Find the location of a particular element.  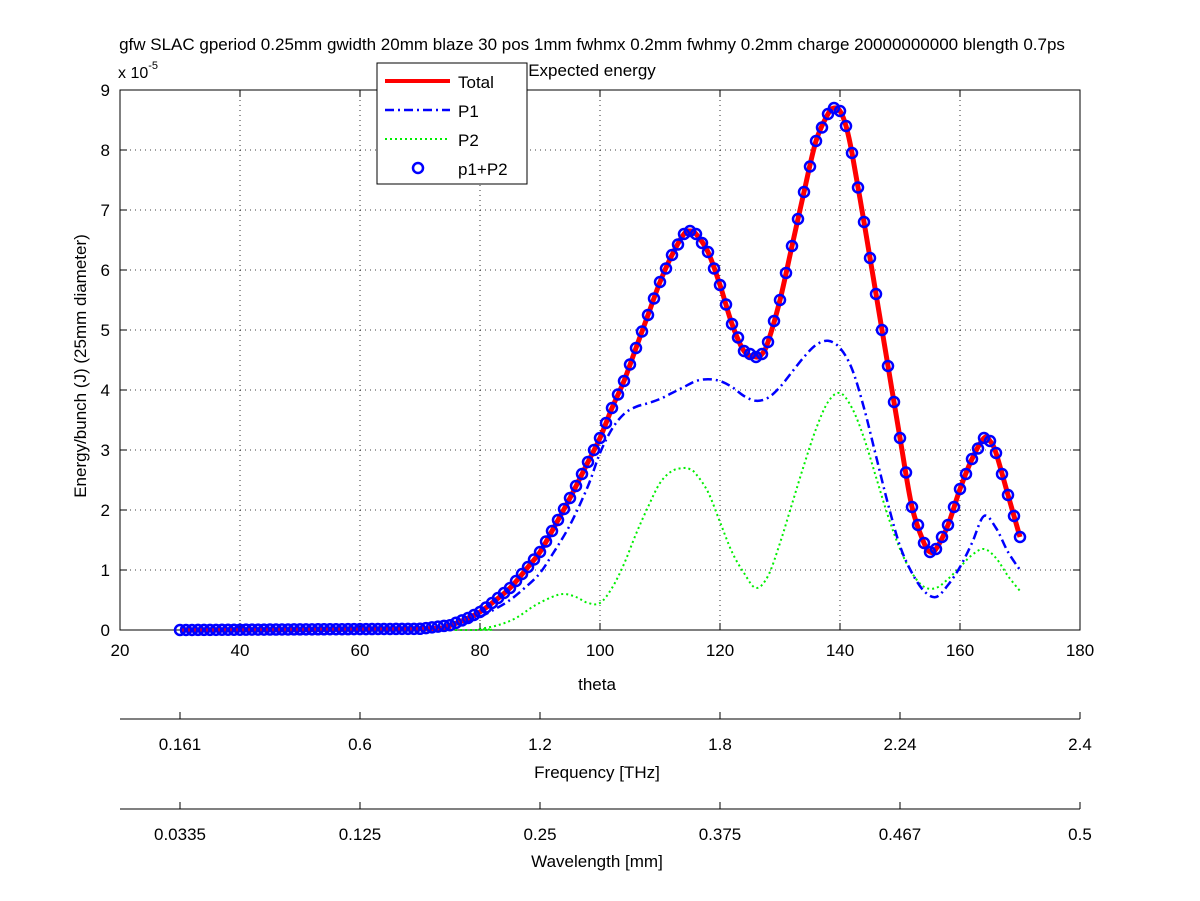

y-tick-label: 2 is located at coordinates (105, 510).